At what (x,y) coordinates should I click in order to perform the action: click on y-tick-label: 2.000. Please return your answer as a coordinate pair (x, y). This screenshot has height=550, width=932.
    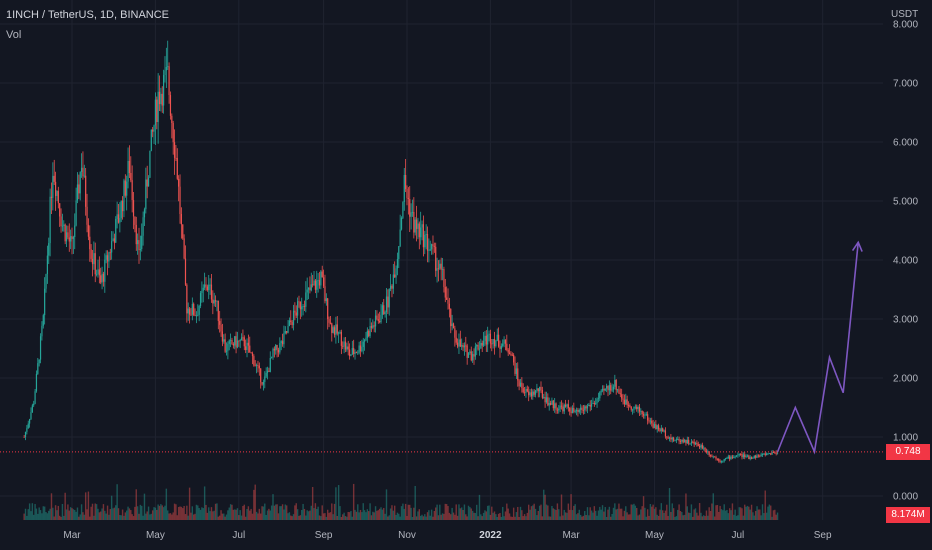
    Looking at the image, I should click on (905, 379).